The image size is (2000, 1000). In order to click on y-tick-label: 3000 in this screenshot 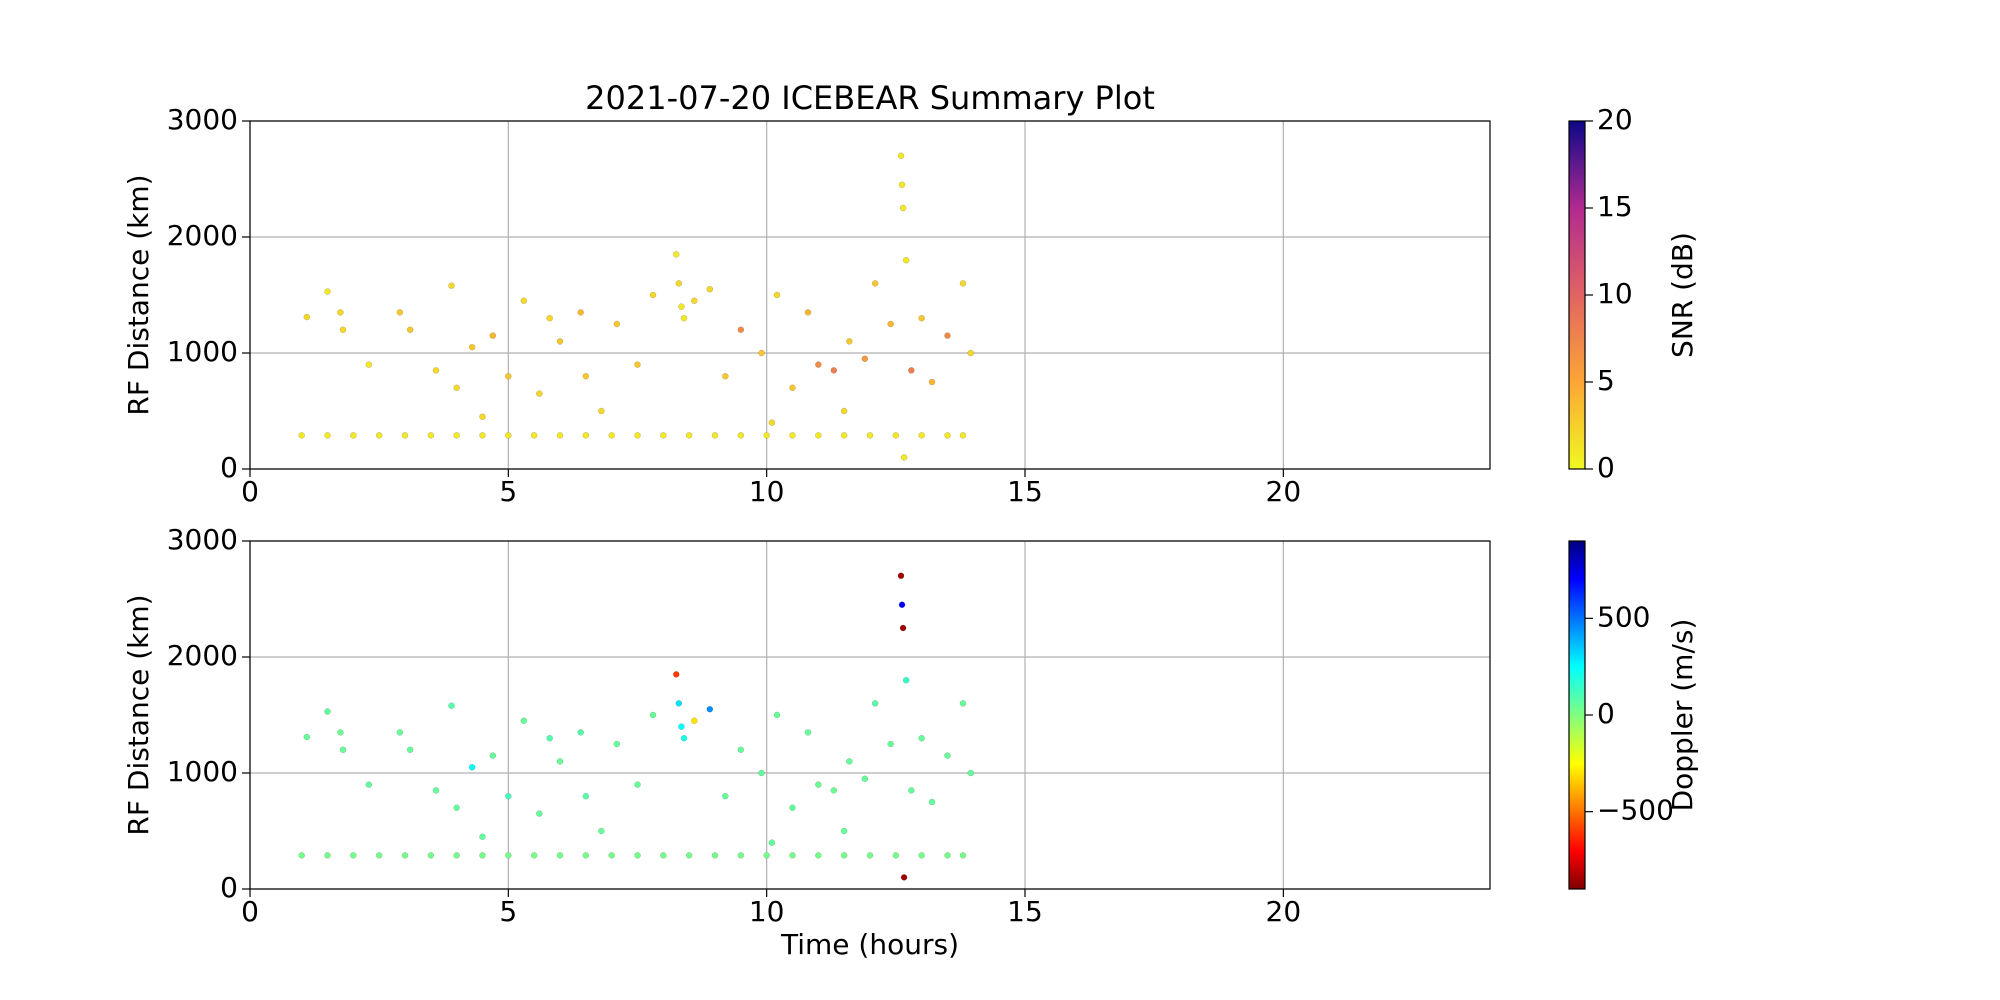, I will do `click(202, 119)`.